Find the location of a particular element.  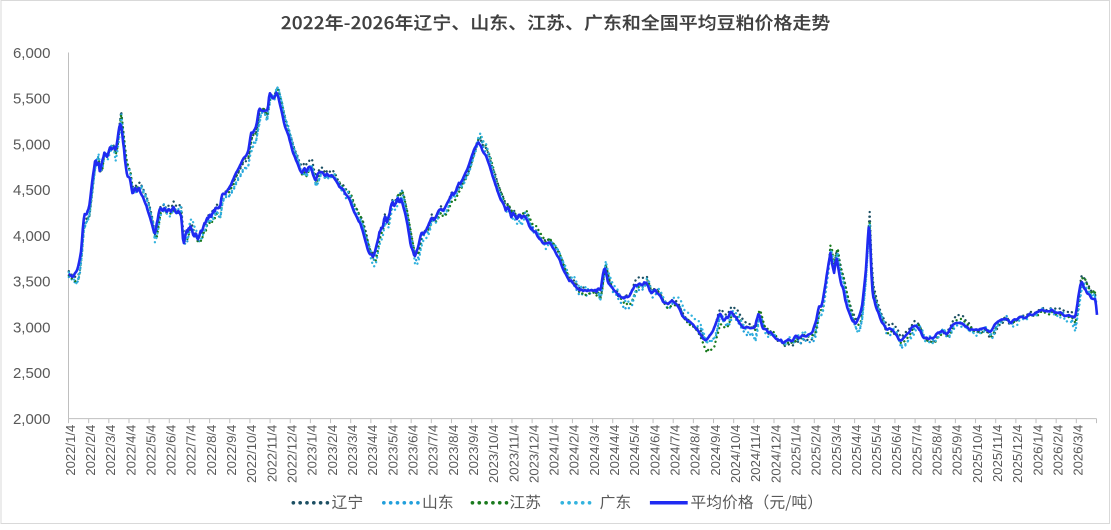

svg-text: 2,500 is located at coordinates (32, 373).